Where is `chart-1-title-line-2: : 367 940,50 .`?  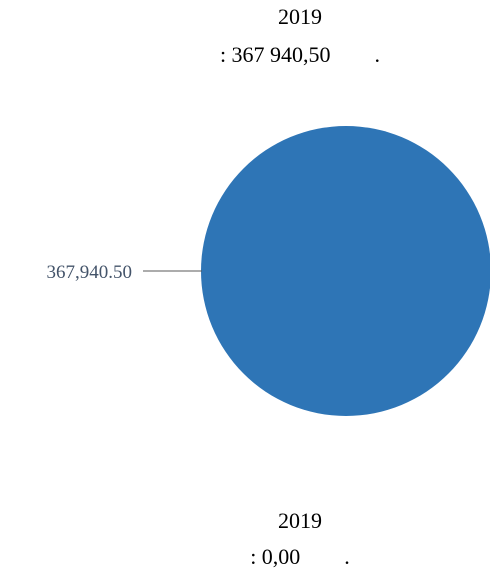 chart-1-title-line-2: : 367 940,50 . is located at coordinates (300, 54).